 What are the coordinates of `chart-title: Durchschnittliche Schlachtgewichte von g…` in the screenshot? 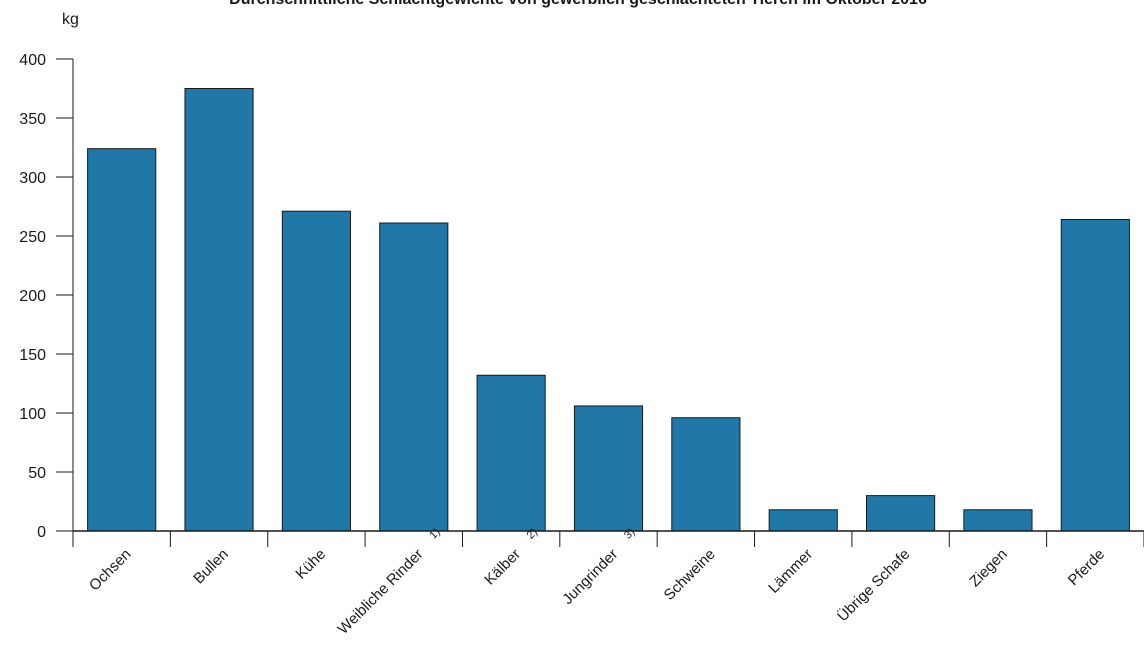 It's located at (578, 4).